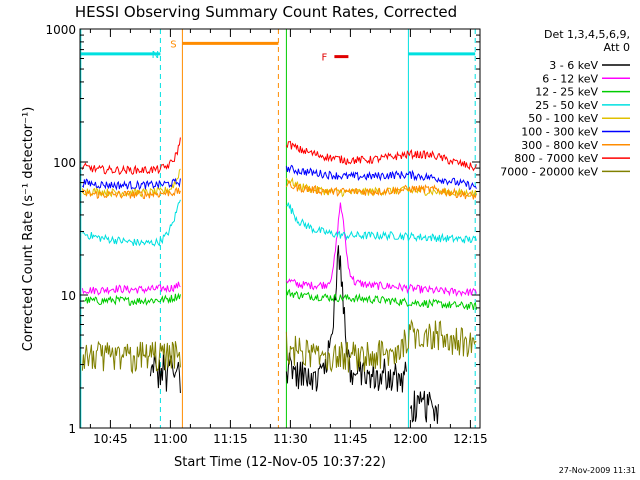  What do you see at coordinates (470, 439) in the screenshot?
I see `x-tick-label-6: 12:15` at bounding box center [470, 439].